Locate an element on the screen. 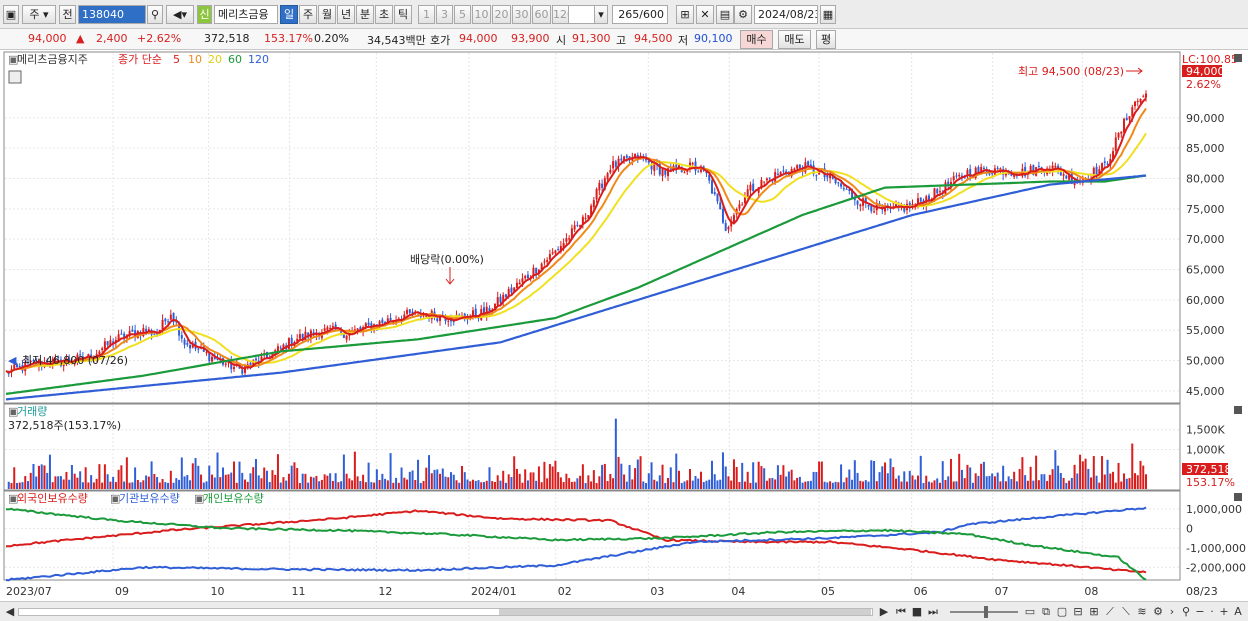 This screenshot has width=1248, height=621. date-field: 2024/08/23 is located at coordinates (786, 14).